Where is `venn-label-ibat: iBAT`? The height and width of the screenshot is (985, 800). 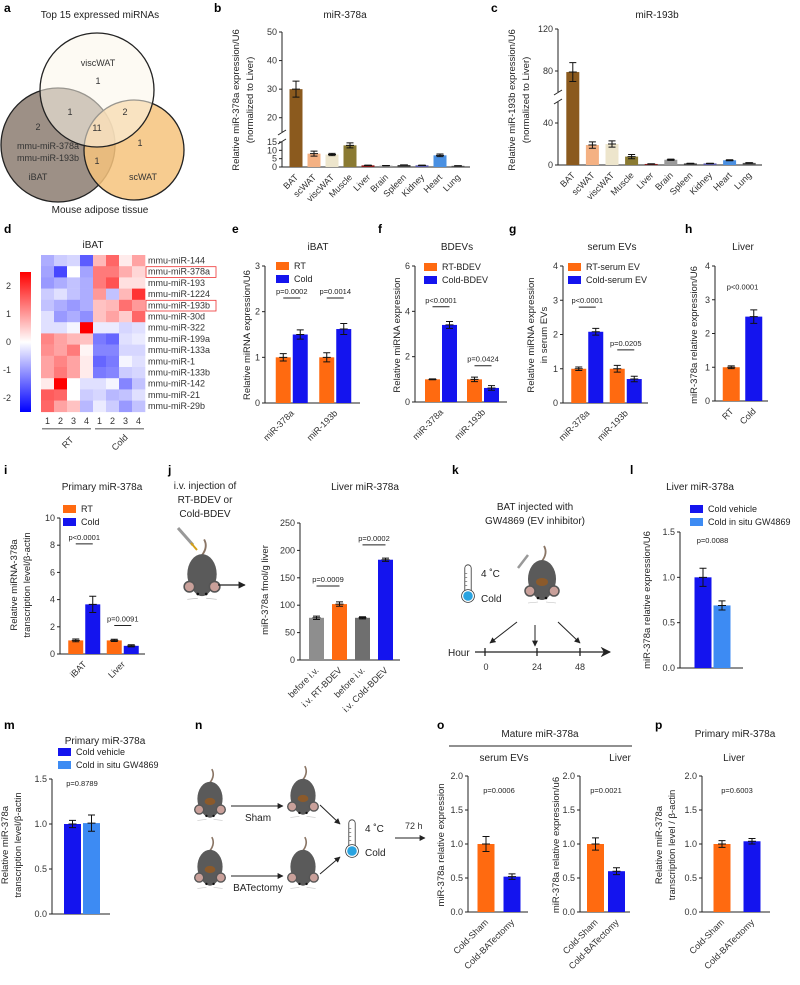
venn-label-ibat: iBAT is located at coordinates (38, 177).